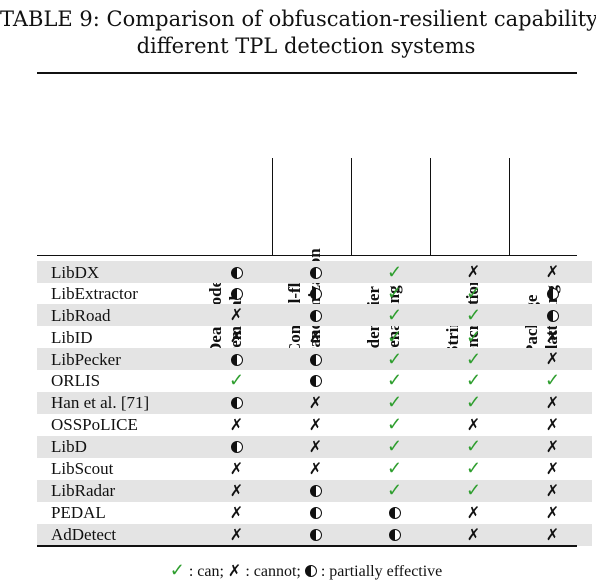 The height and width of the screenshot is (588, 596). What do you see at coordinates (307, 73) in the screenshot?
I see `top-rule` at bounding box center [307, 73].